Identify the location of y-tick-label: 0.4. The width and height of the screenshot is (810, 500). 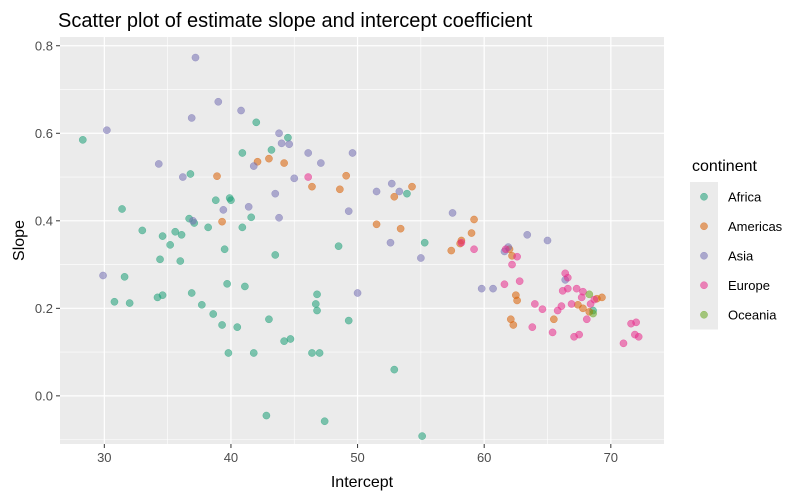
(44, 220).